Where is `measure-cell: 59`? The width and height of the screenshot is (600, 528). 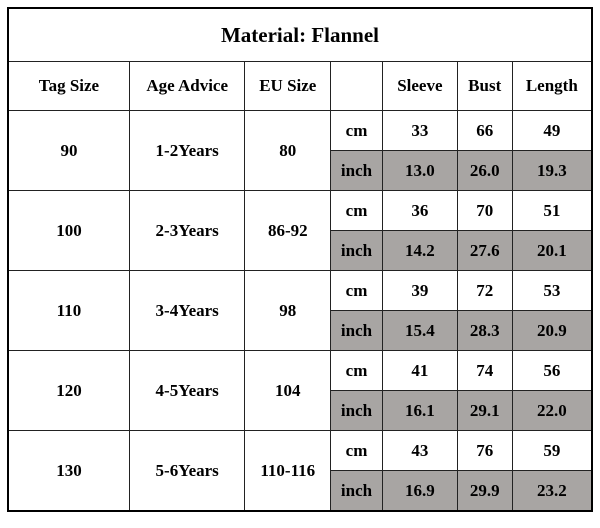
measure-cell: 59 is located at coordinates (552, 450).